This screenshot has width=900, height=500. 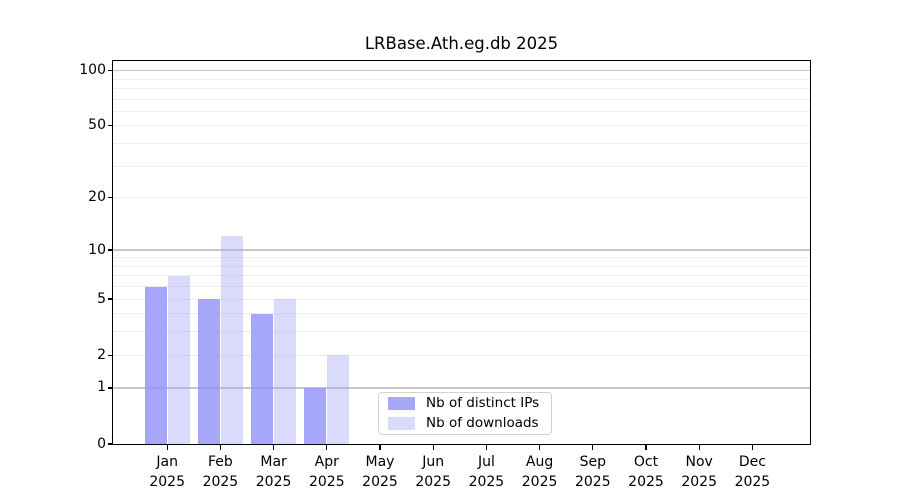 I want to click on y-tick-label: 2, so click(x=101, y=354).